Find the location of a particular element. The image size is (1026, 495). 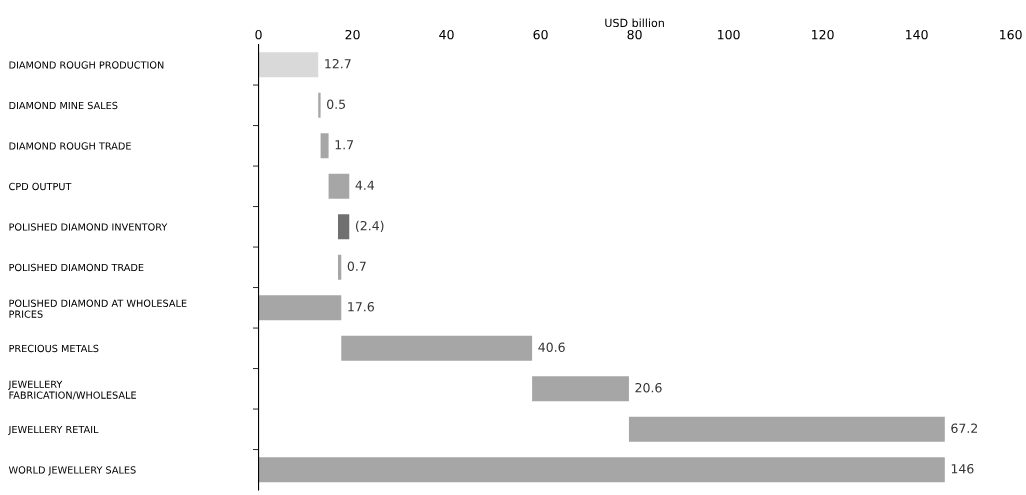

data-label: (2.4) is located at coordinates (369, 226).